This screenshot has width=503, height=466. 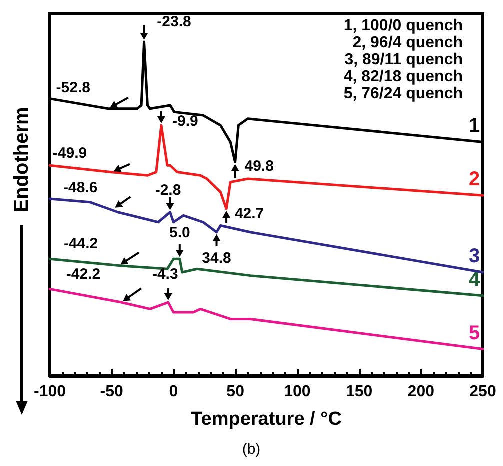 I want to click on annotation: 3, 89/11 quench, so click(x=403, y=60).